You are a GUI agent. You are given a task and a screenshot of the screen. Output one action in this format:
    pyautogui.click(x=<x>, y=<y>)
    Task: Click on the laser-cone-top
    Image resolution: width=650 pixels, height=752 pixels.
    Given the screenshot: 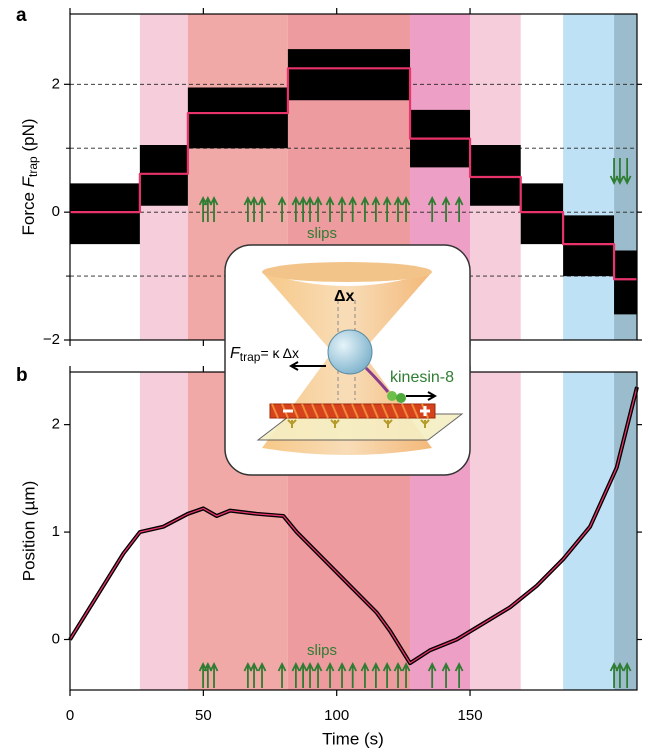 What is the action you would take?
    pyautogui.click(x=347, y=272)
    